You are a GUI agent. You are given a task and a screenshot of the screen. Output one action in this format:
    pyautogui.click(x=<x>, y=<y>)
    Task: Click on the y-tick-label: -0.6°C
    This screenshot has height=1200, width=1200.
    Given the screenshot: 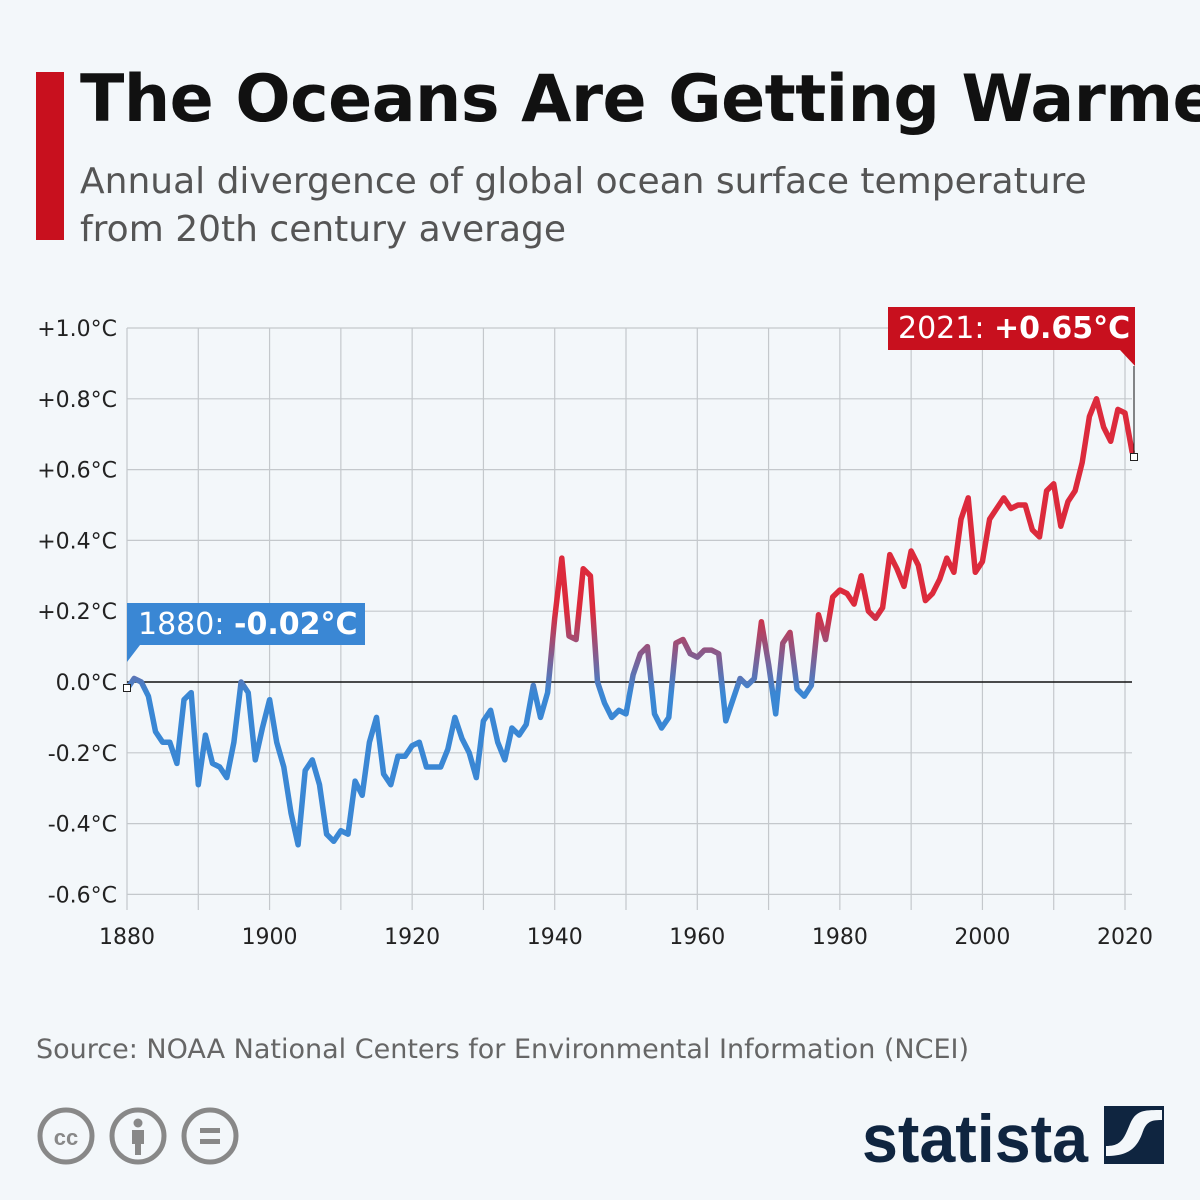 What is the action you would take?
    pyautogui.click(x=82, y=895)
    